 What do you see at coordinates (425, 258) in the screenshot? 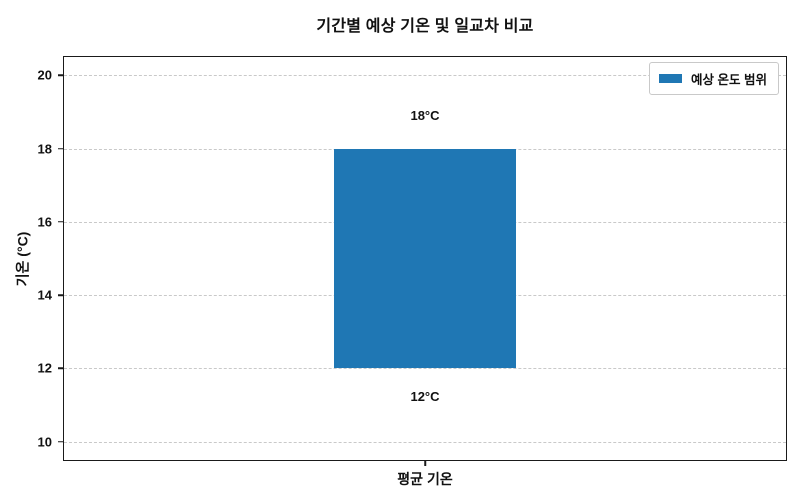
I see `temperature-range-bar` at bounding box center [425, 258].